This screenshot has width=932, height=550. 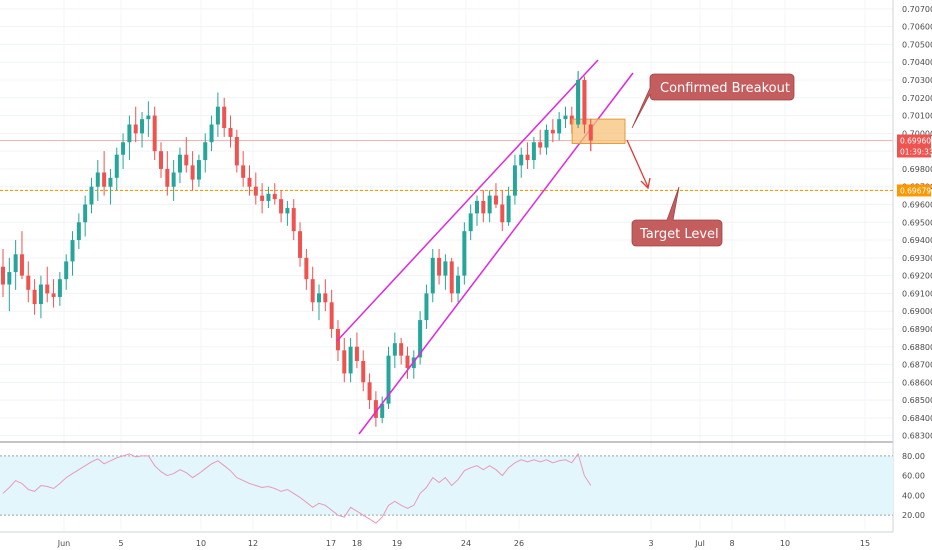 What do you see at coordinates (650, 543) in the screenshot?
I see `date-label: 3` at bounding box center [650, 543].